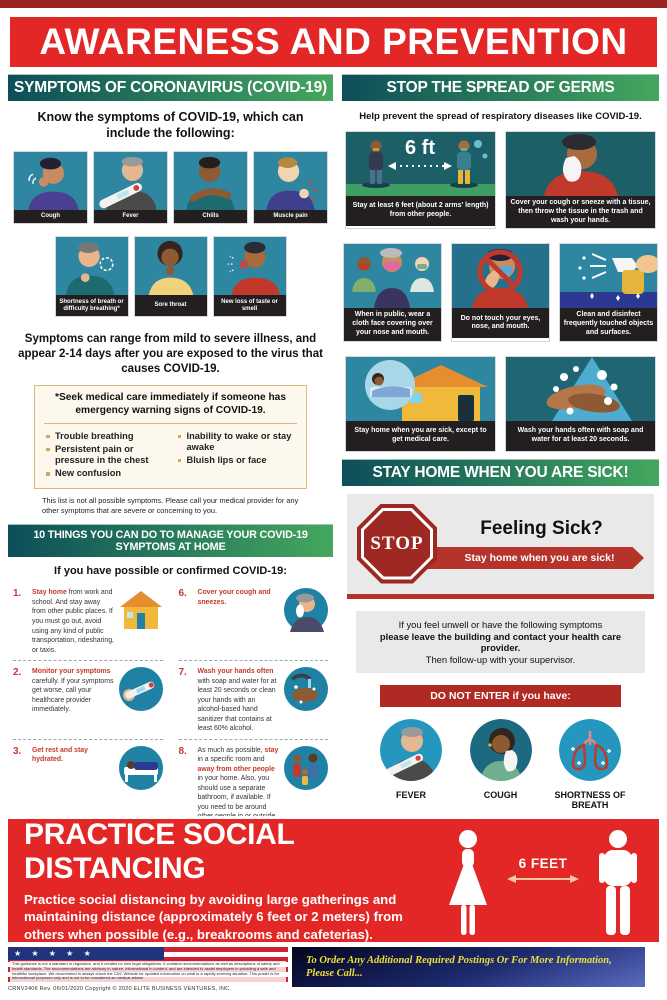  I want to click on condition-fever: FEVER, so click(411, 765).